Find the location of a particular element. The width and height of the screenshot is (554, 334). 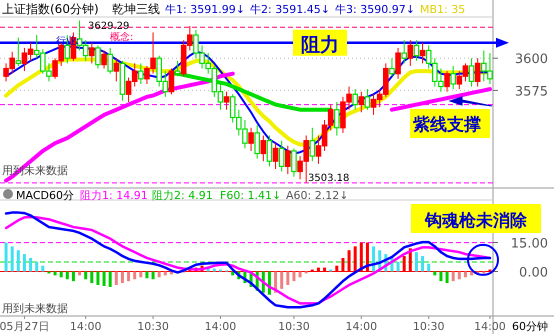

y-tick-label: 3600 is located at coordinates (531, 60).